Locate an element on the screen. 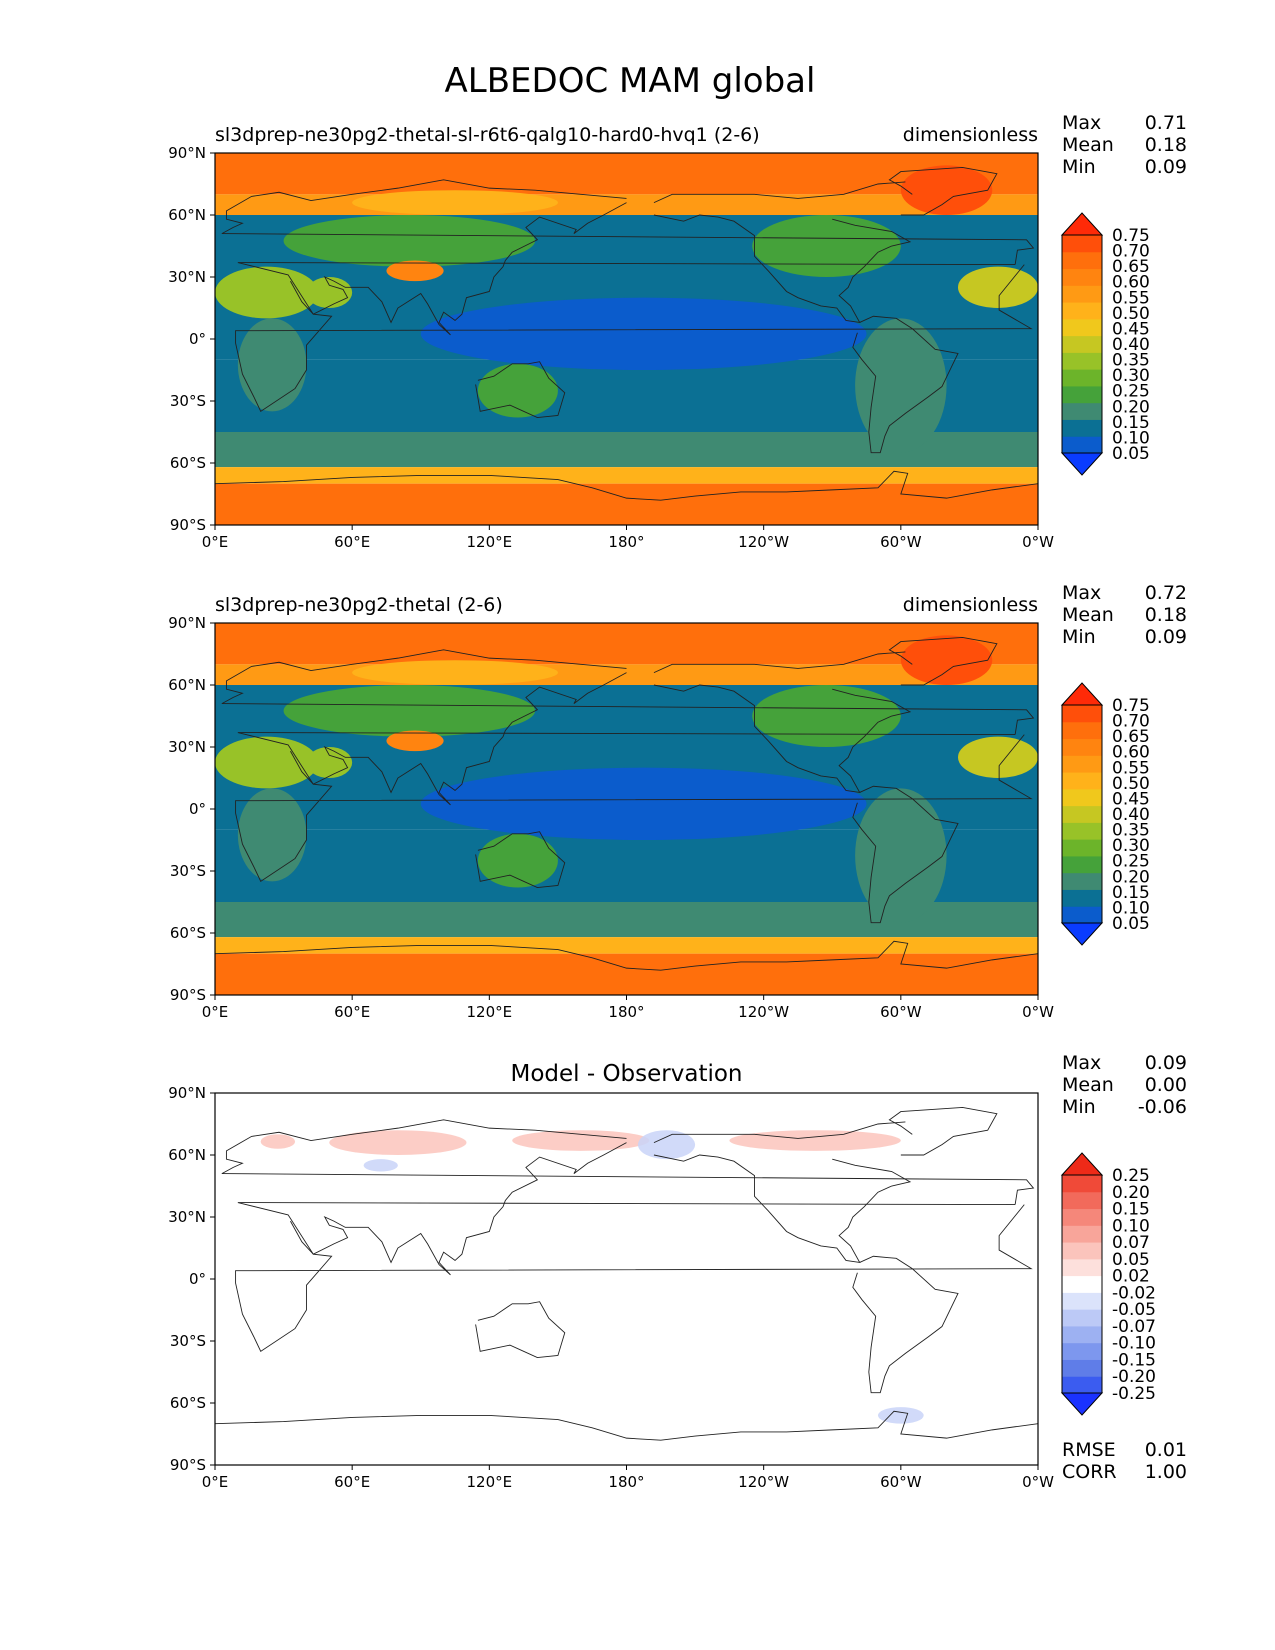 The image size is (1275, 1650). panel-title: Model - Observation is located at coordinates (626, 1074).